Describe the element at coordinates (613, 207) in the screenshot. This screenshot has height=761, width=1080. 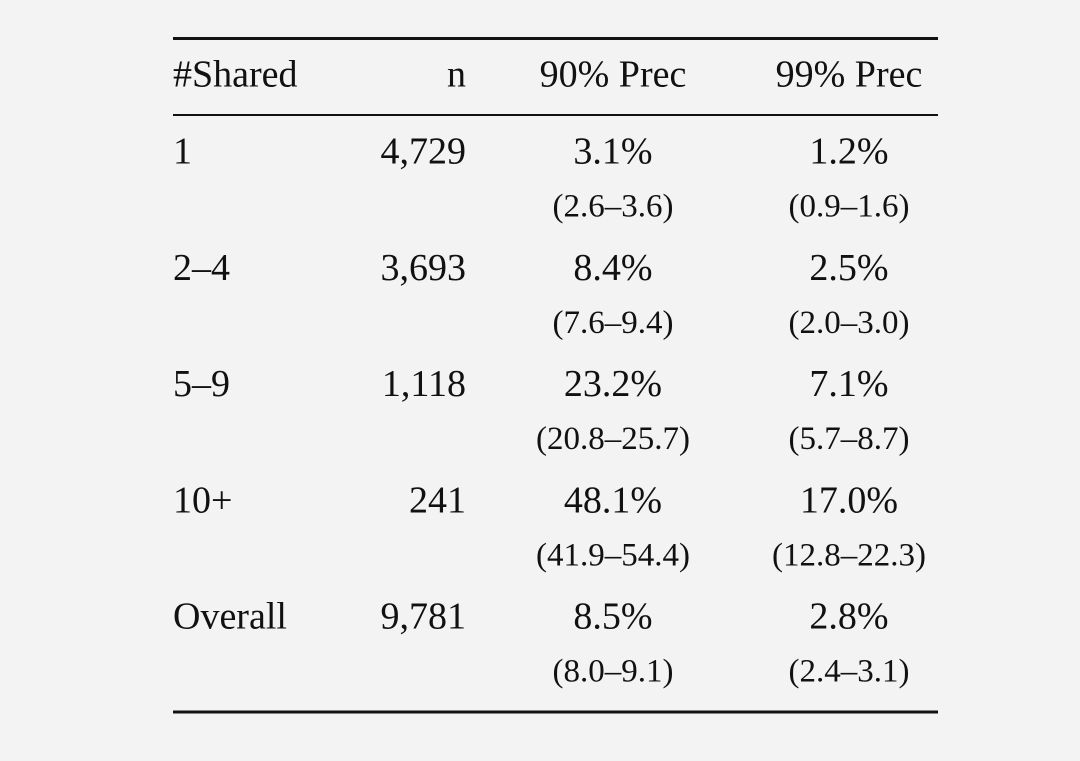
I see `confidence-interval: (2.6–3.6)` at that location.